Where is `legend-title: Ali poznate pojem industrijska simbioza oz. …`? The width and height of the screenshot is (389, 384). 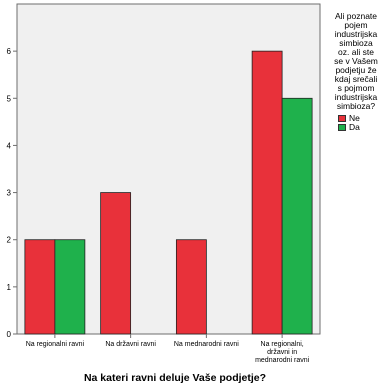
legend-title: Ali poznate pojem industrijska simbioza oz. … is located at coordinates (356, 61).